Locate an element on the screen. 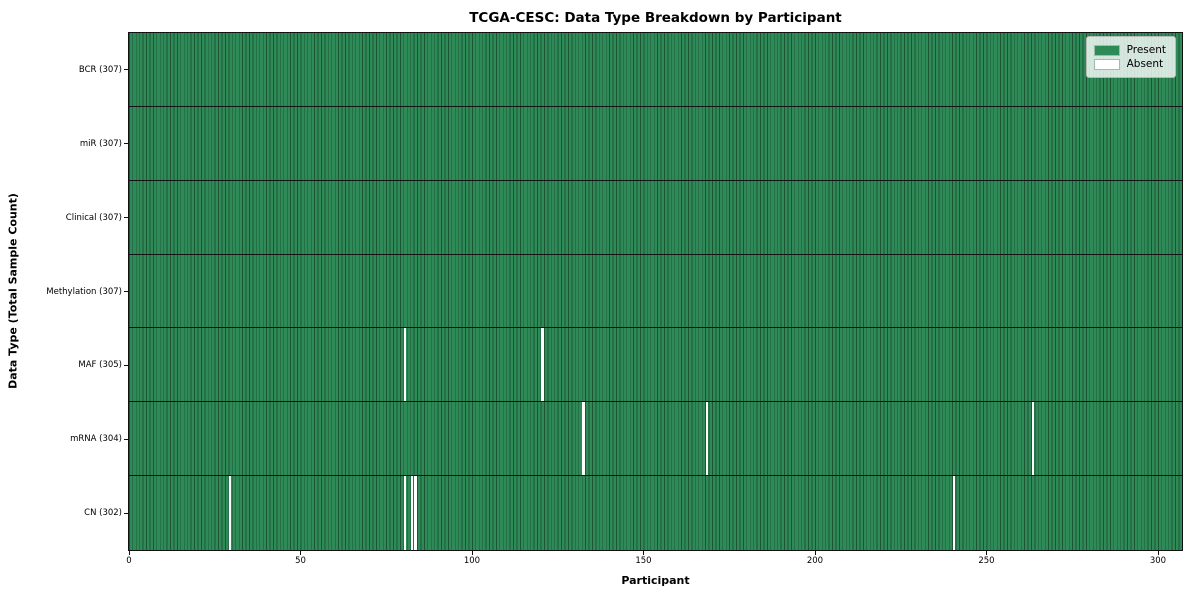  y-tick-label: MAF (305) is located at coordinates (100, 365).